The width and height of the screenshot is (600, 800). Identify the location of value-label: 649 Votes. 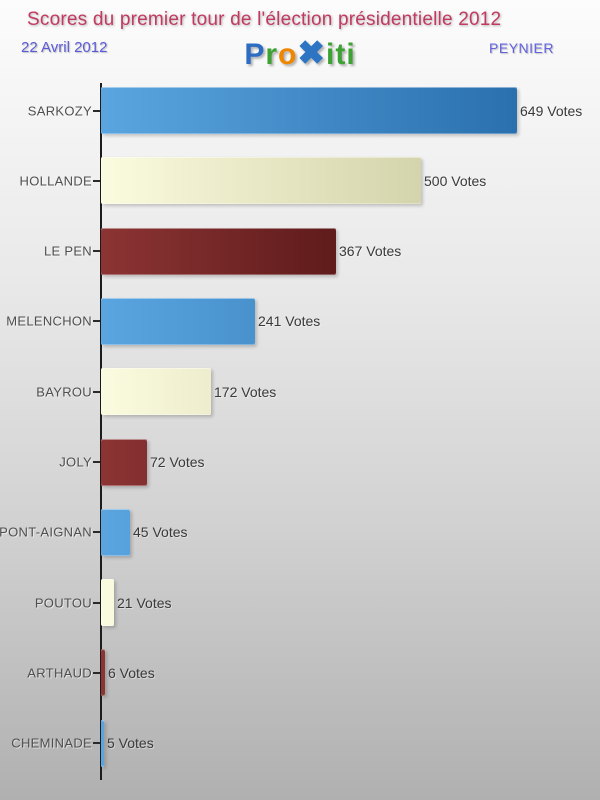
(551, 110).